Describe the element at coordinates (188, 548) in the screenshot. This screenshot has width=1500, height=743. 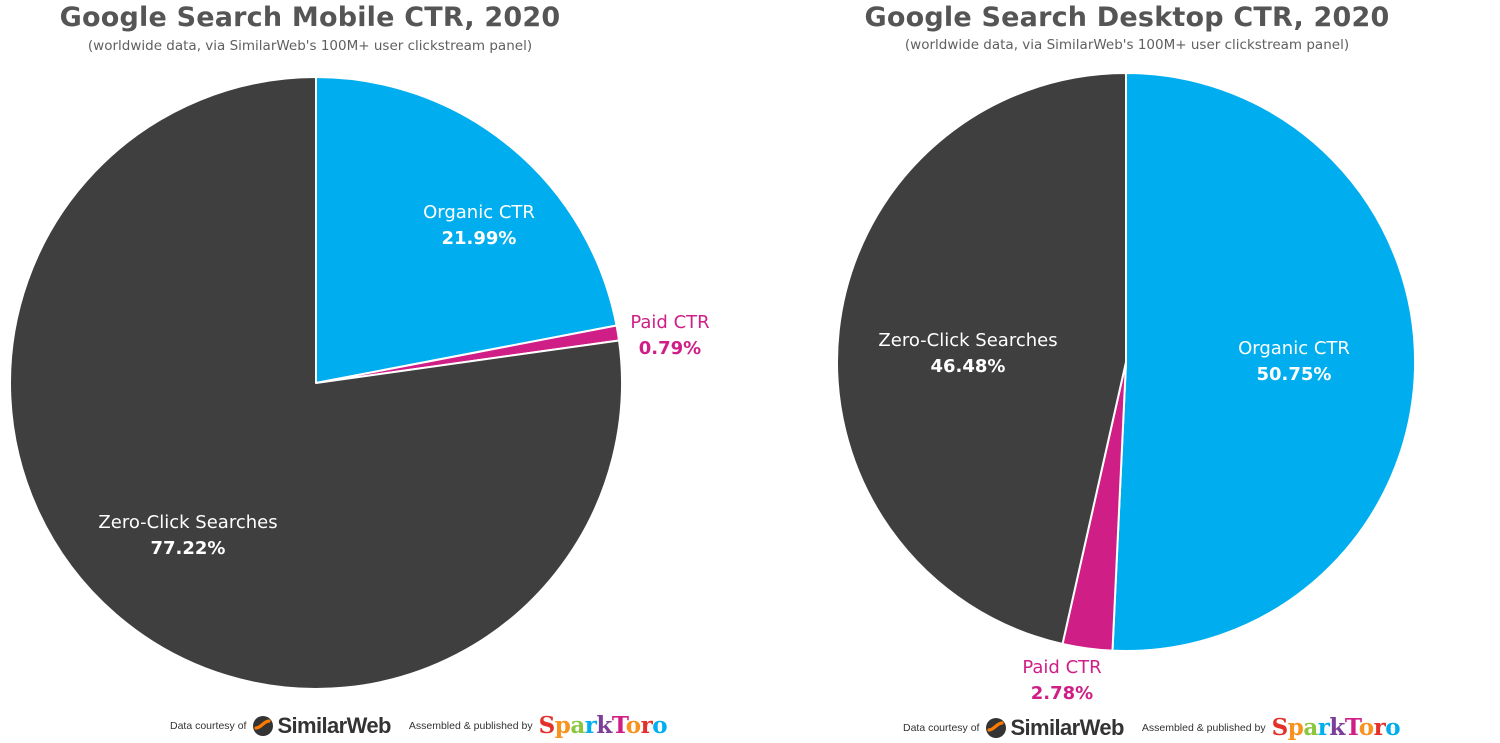
I see `mobile-value-zero-click-searches: 77.22%` at that location.